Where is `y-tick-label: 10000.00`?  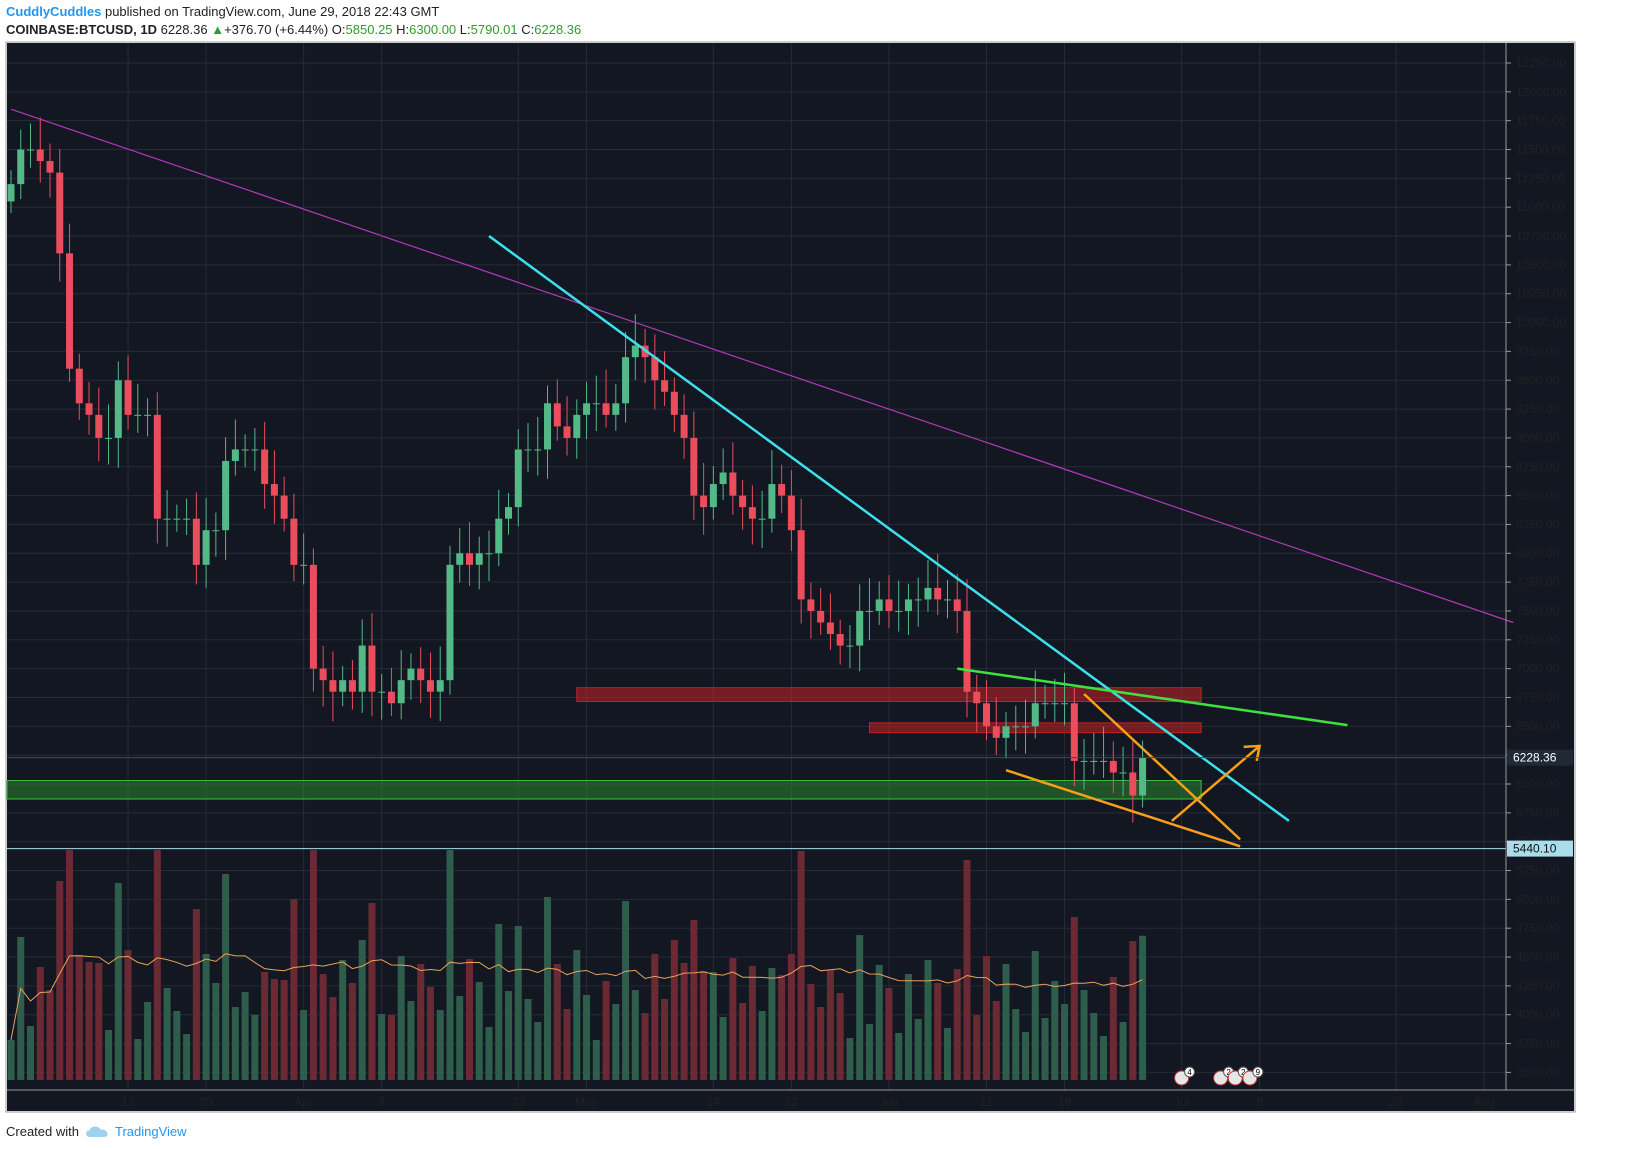 y-tick-label: 10000.00 is located at coordinates (1541, 323).